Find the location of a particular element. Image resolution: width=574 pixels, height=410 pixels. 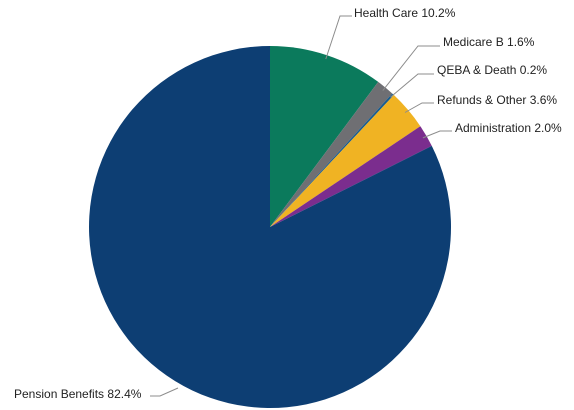

slice-refunds-other is located at coordinates (345, 161).